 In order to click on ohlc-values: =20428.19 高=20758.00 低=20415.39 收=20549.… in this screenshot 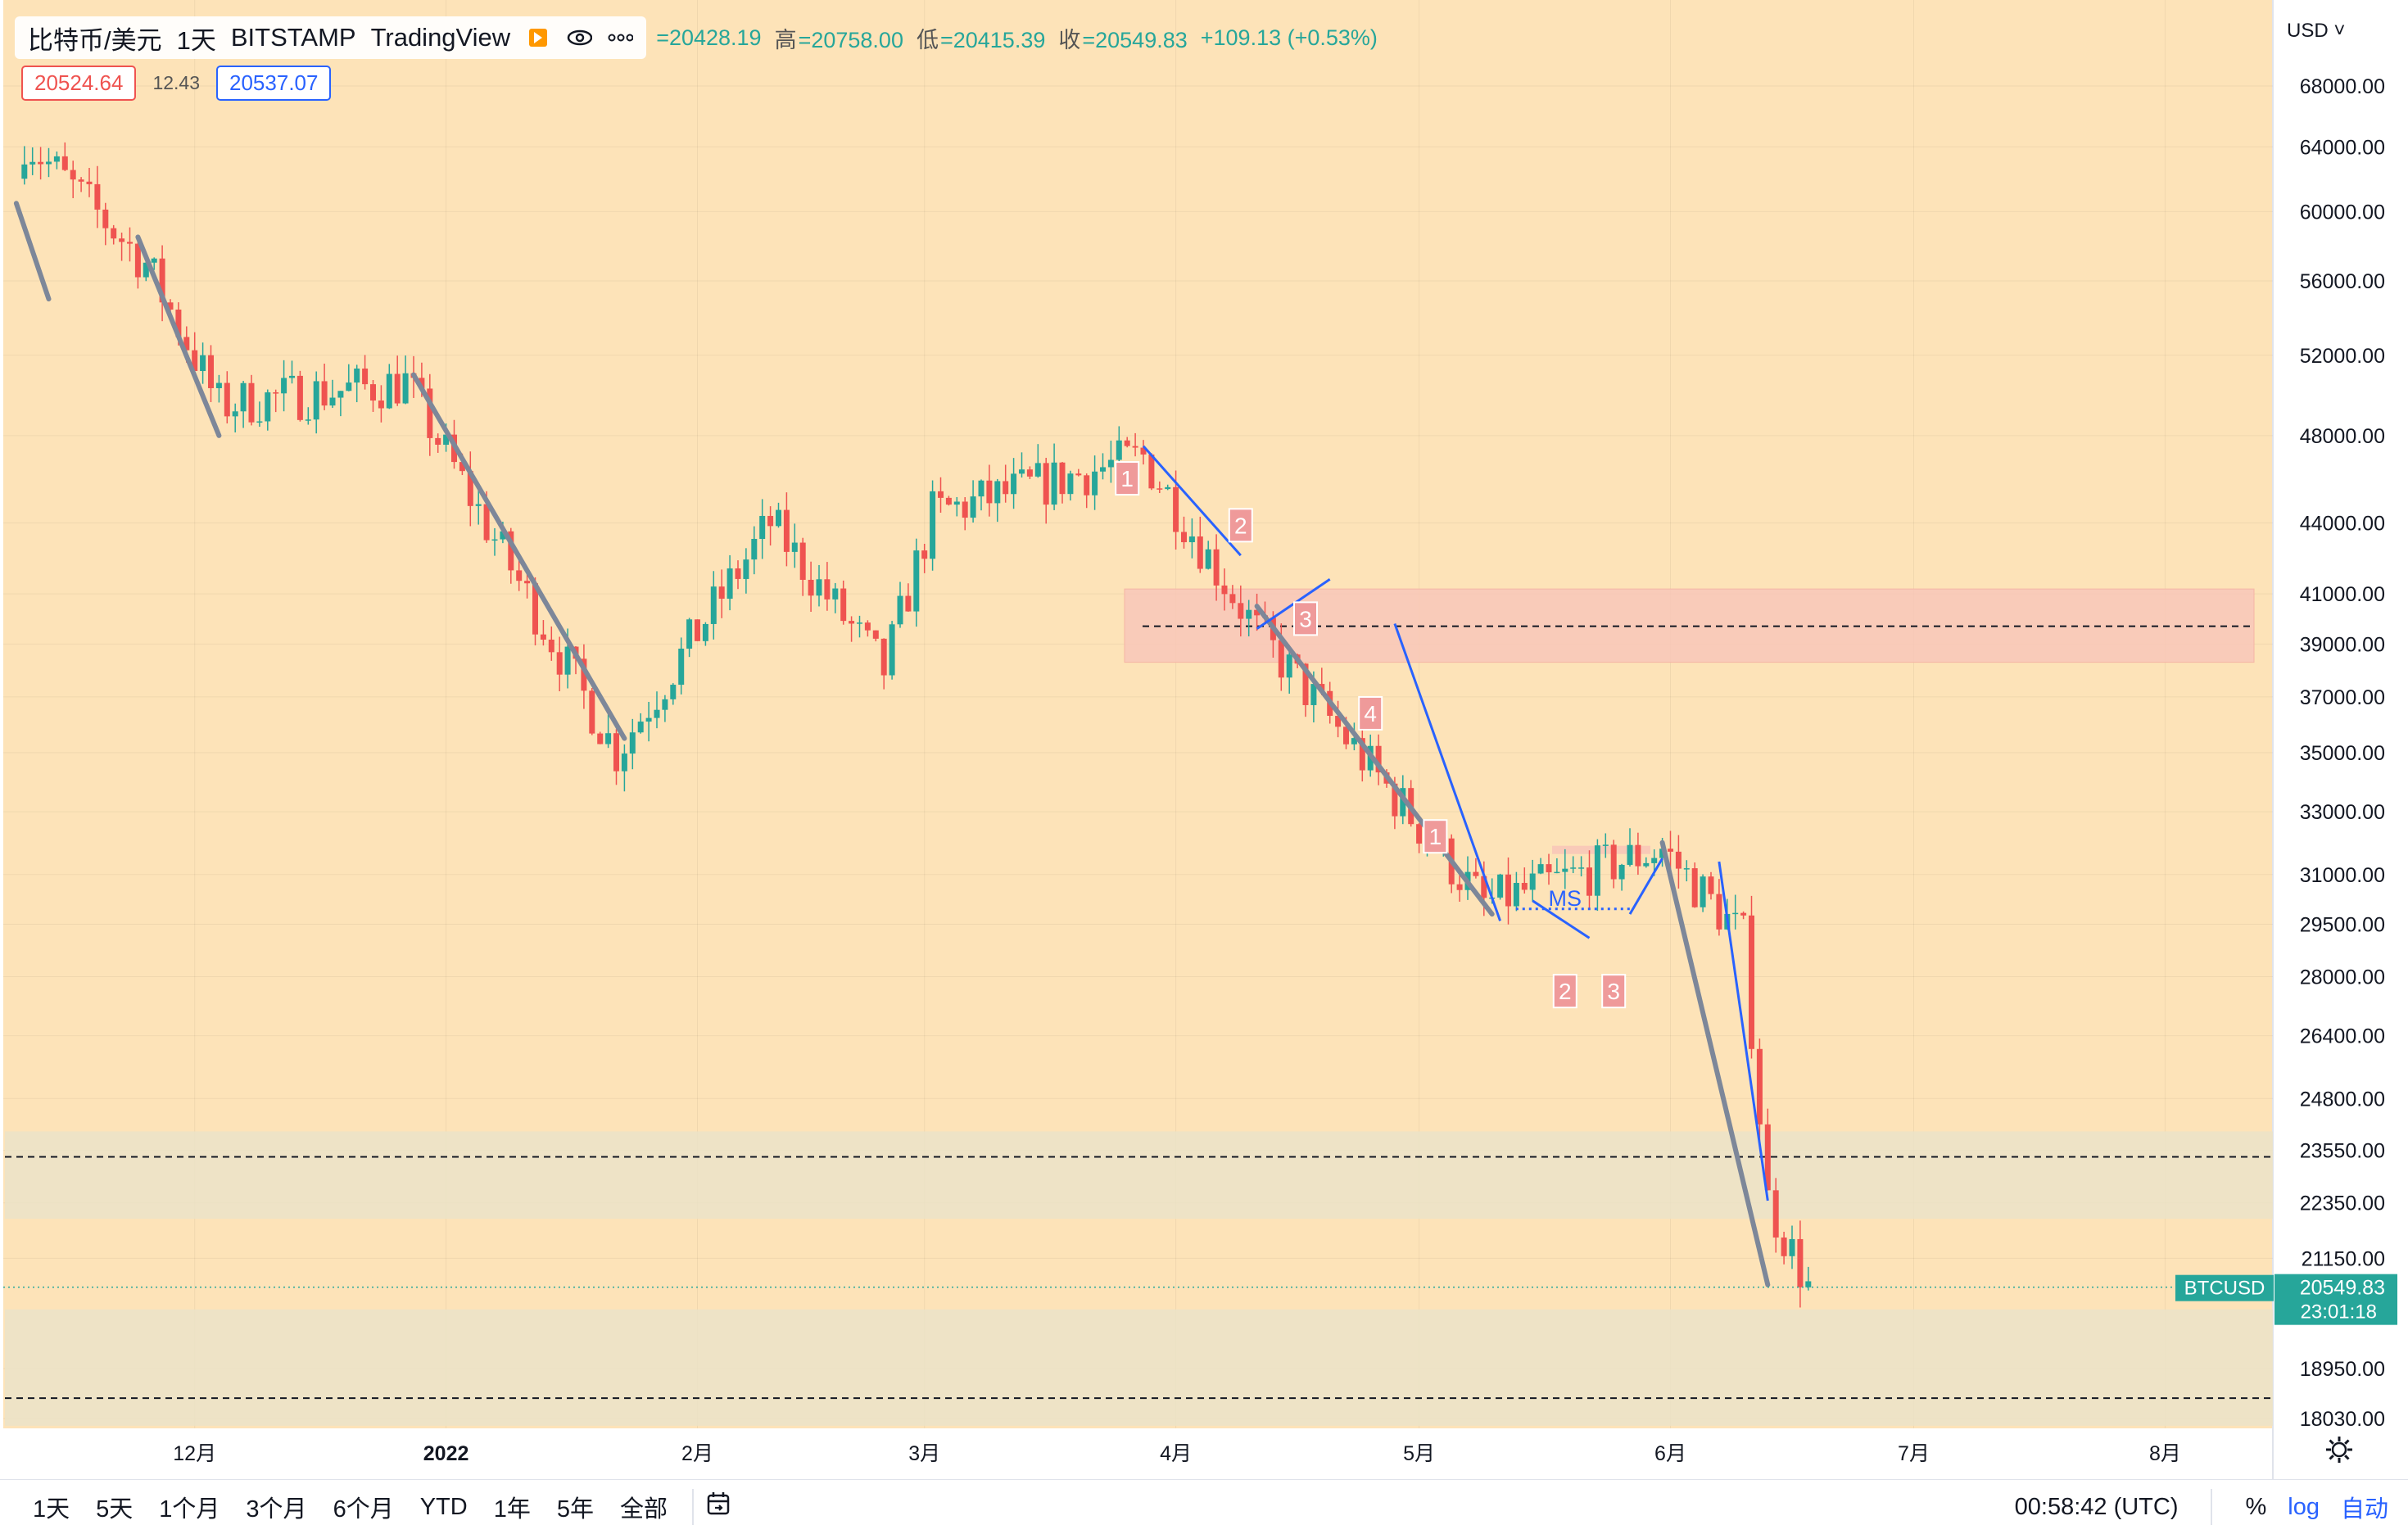, I will do `click(1016, 38)`.